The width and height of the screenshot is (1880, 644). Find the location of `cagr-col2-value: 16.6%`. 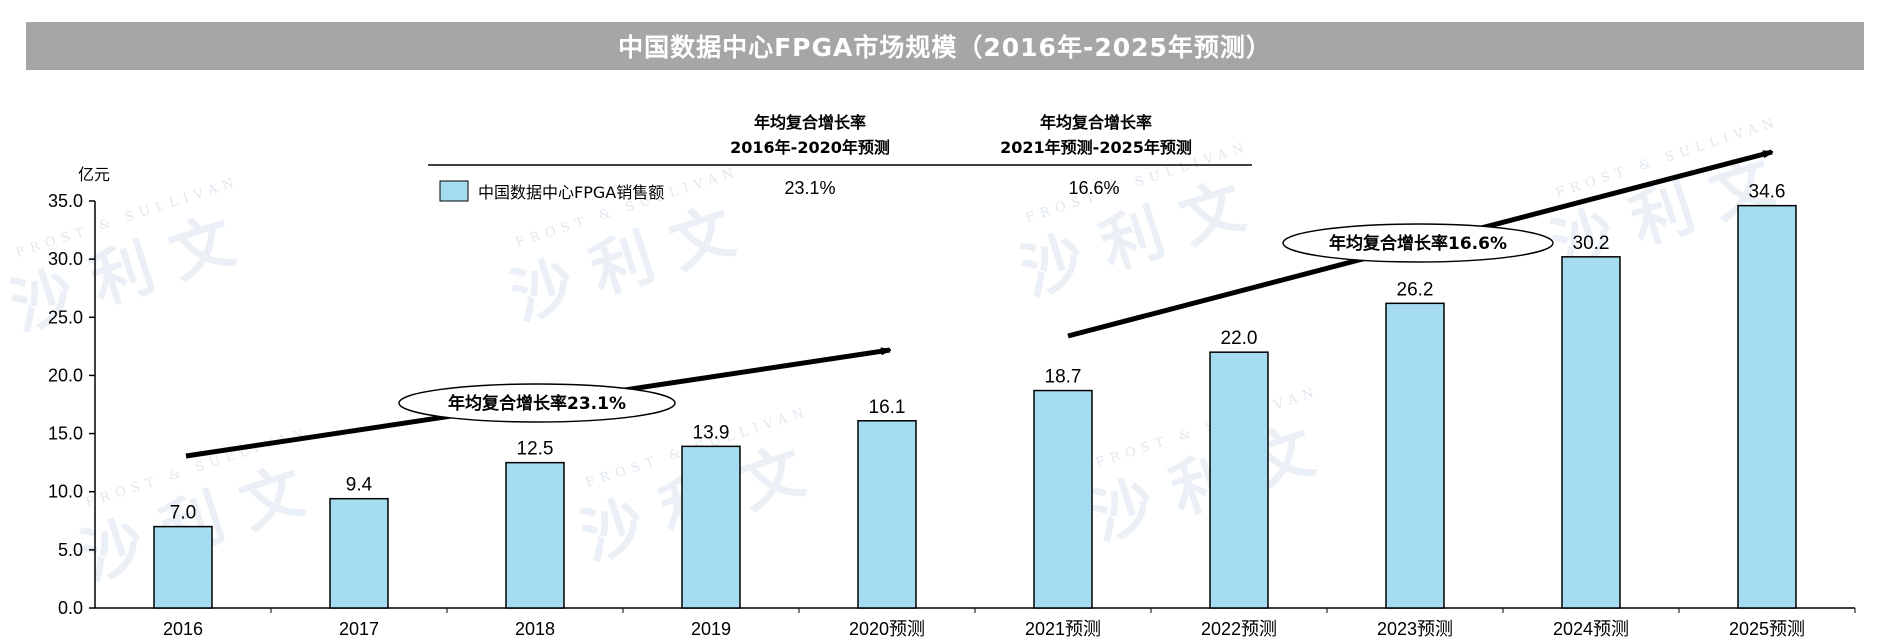

cagr-col2-value: 16.6% is located at coordinates (1093, 188).